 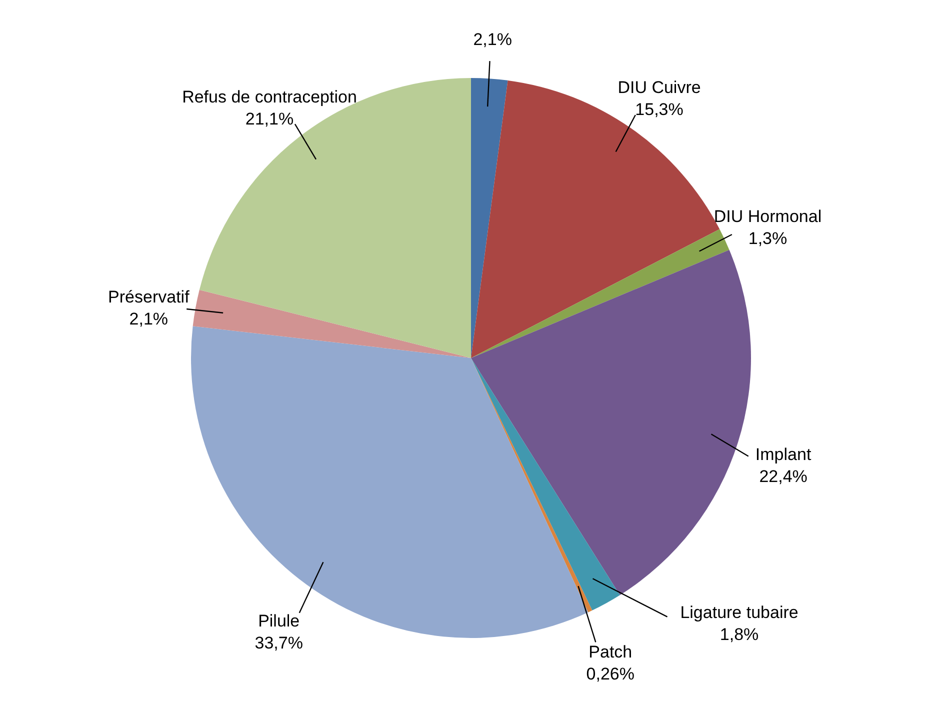 I want to click on slice-label: Préservatif, so click(x=149, y=296).